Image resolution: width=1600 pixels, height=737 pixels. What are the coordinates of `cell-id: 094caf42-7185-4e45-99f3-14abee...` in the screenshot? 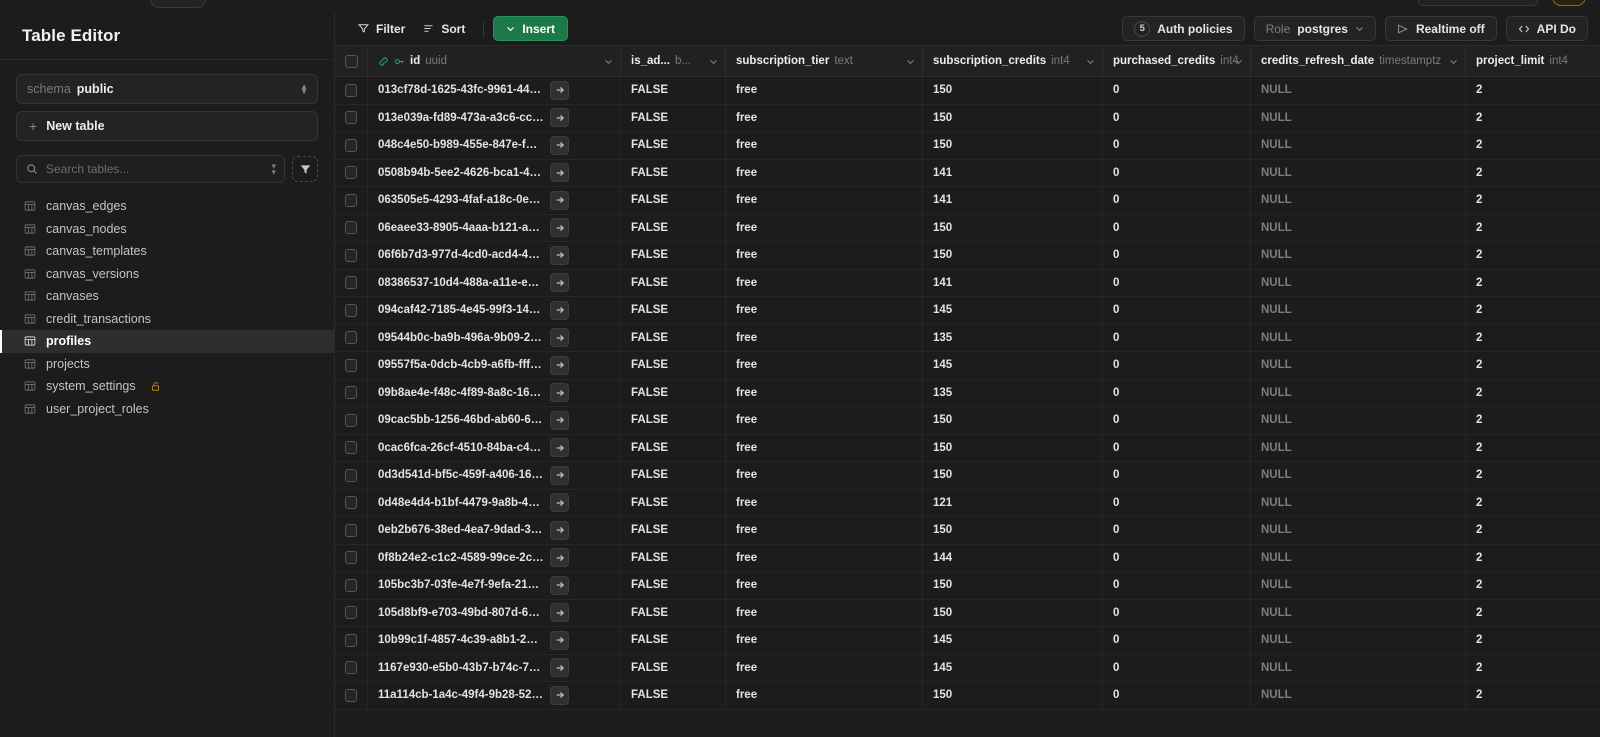 It's located at (494, 310).